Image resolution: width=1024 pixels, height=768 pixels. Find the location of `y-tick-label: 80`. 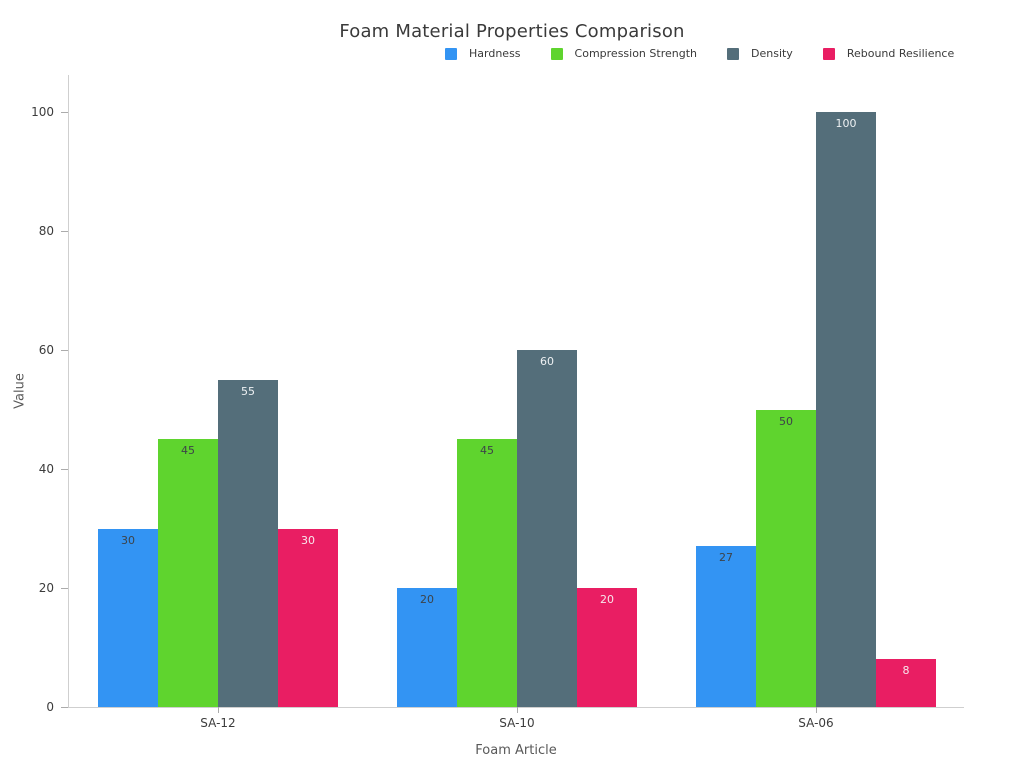

y-tick-label: 80 is located at coordinates (46, 231).